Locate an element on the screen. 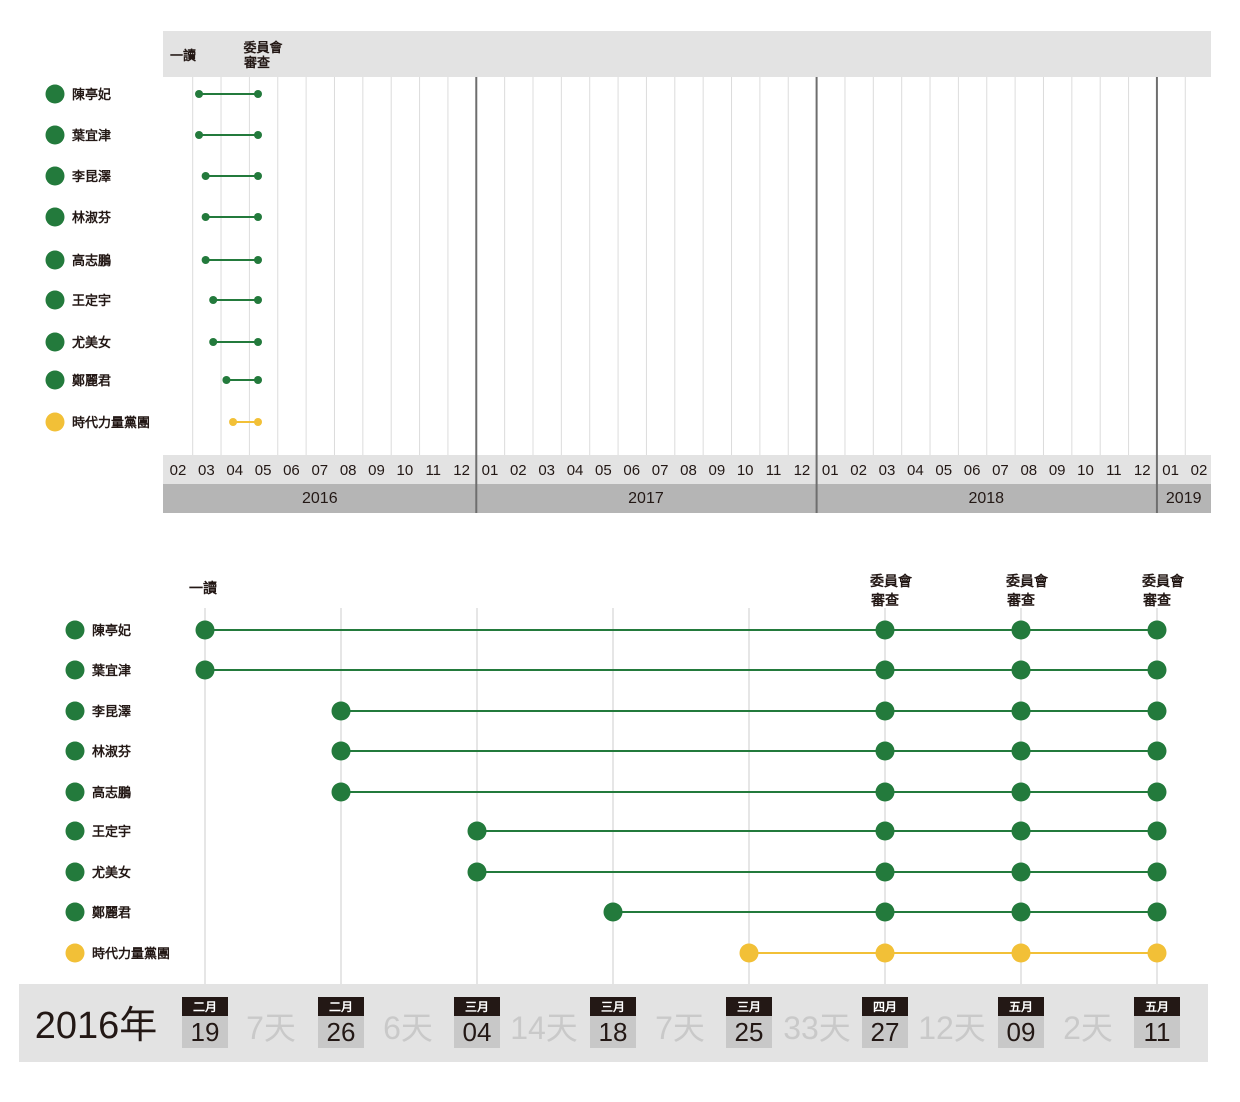  legislator-name: 時代力量黨團 is located at coordinates (131, 953).